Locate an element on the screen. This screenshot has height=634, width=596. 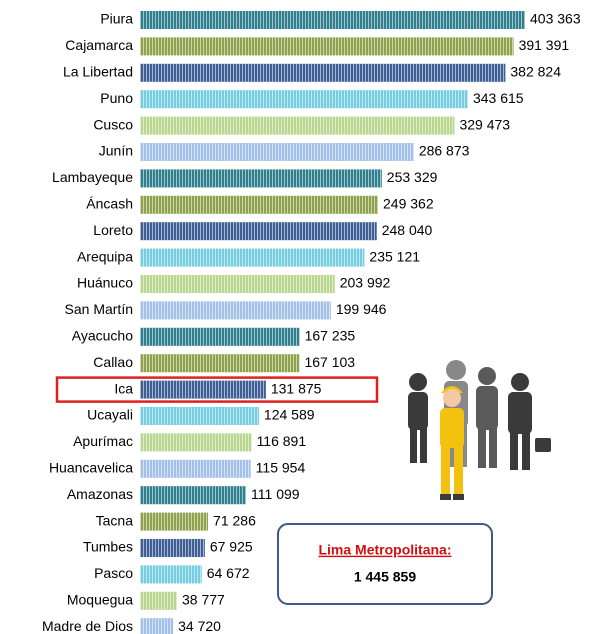
value-label: 343 615 is located at coordinates (498, 98).